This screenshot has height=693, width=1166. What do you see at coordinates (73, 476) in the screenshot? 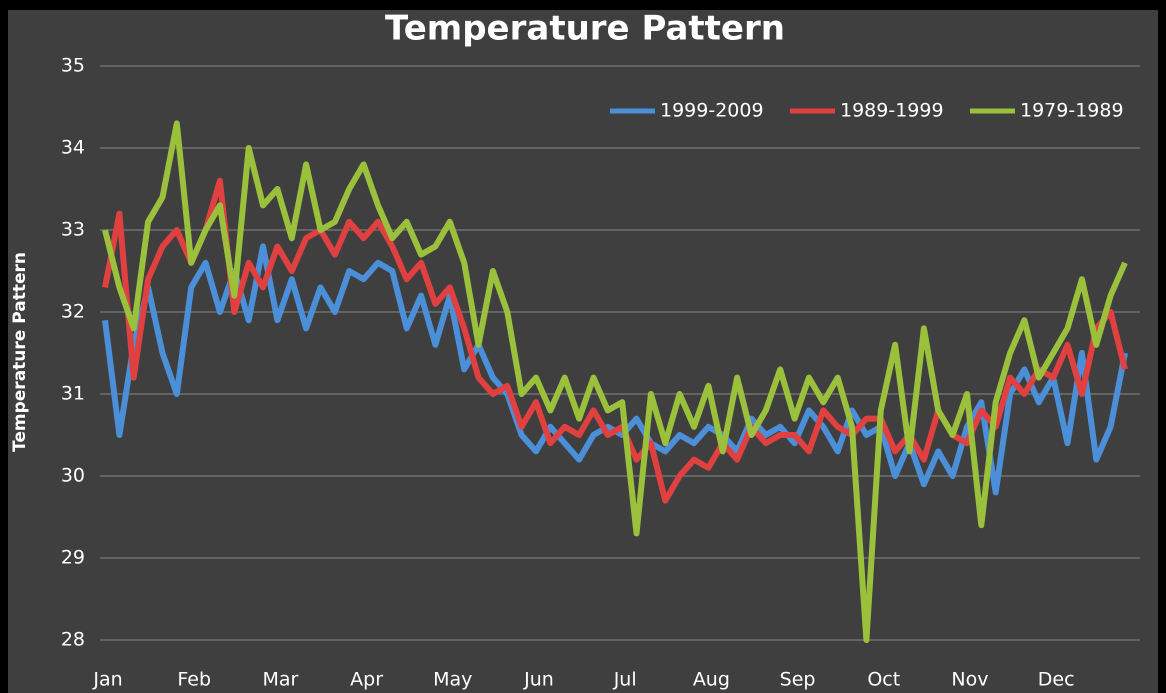
I see `y-tick-label: 30` at bounding box center [73, 476].